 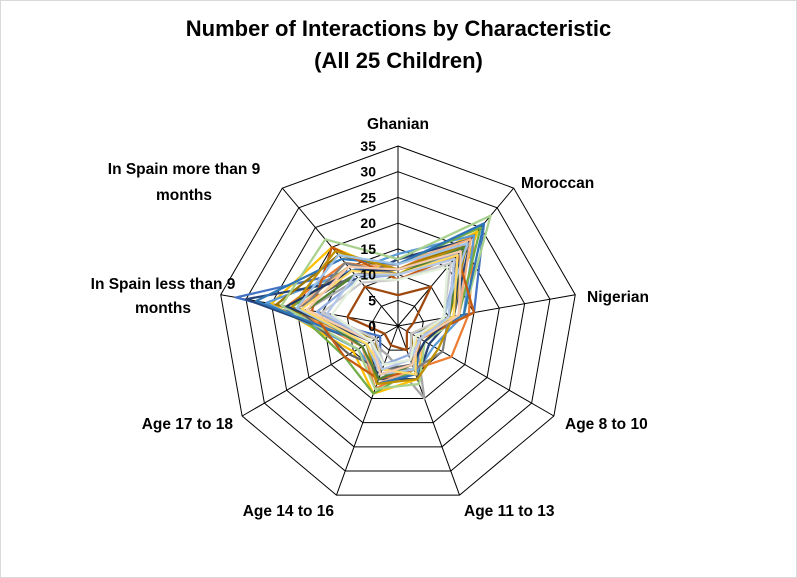 I want to click on category-label-5: Age 11 to 13, so click(x=509, y=511).